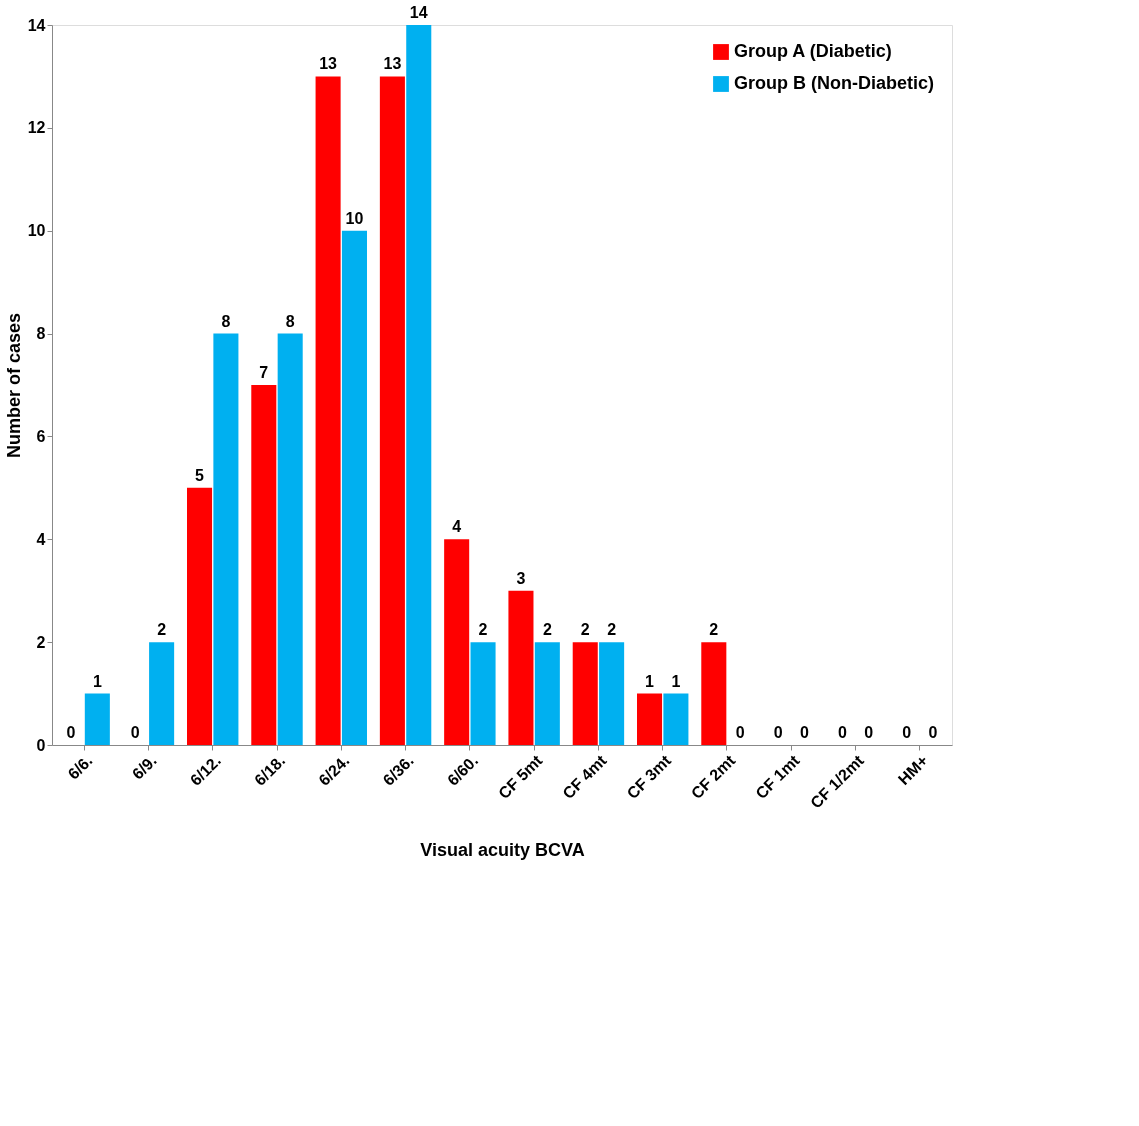 The height and width of the screenshot is (1126, 1139). Describe the element at coordinates (913, 770) in the screenshot. I see `x-tick-label: HM+` at that location.